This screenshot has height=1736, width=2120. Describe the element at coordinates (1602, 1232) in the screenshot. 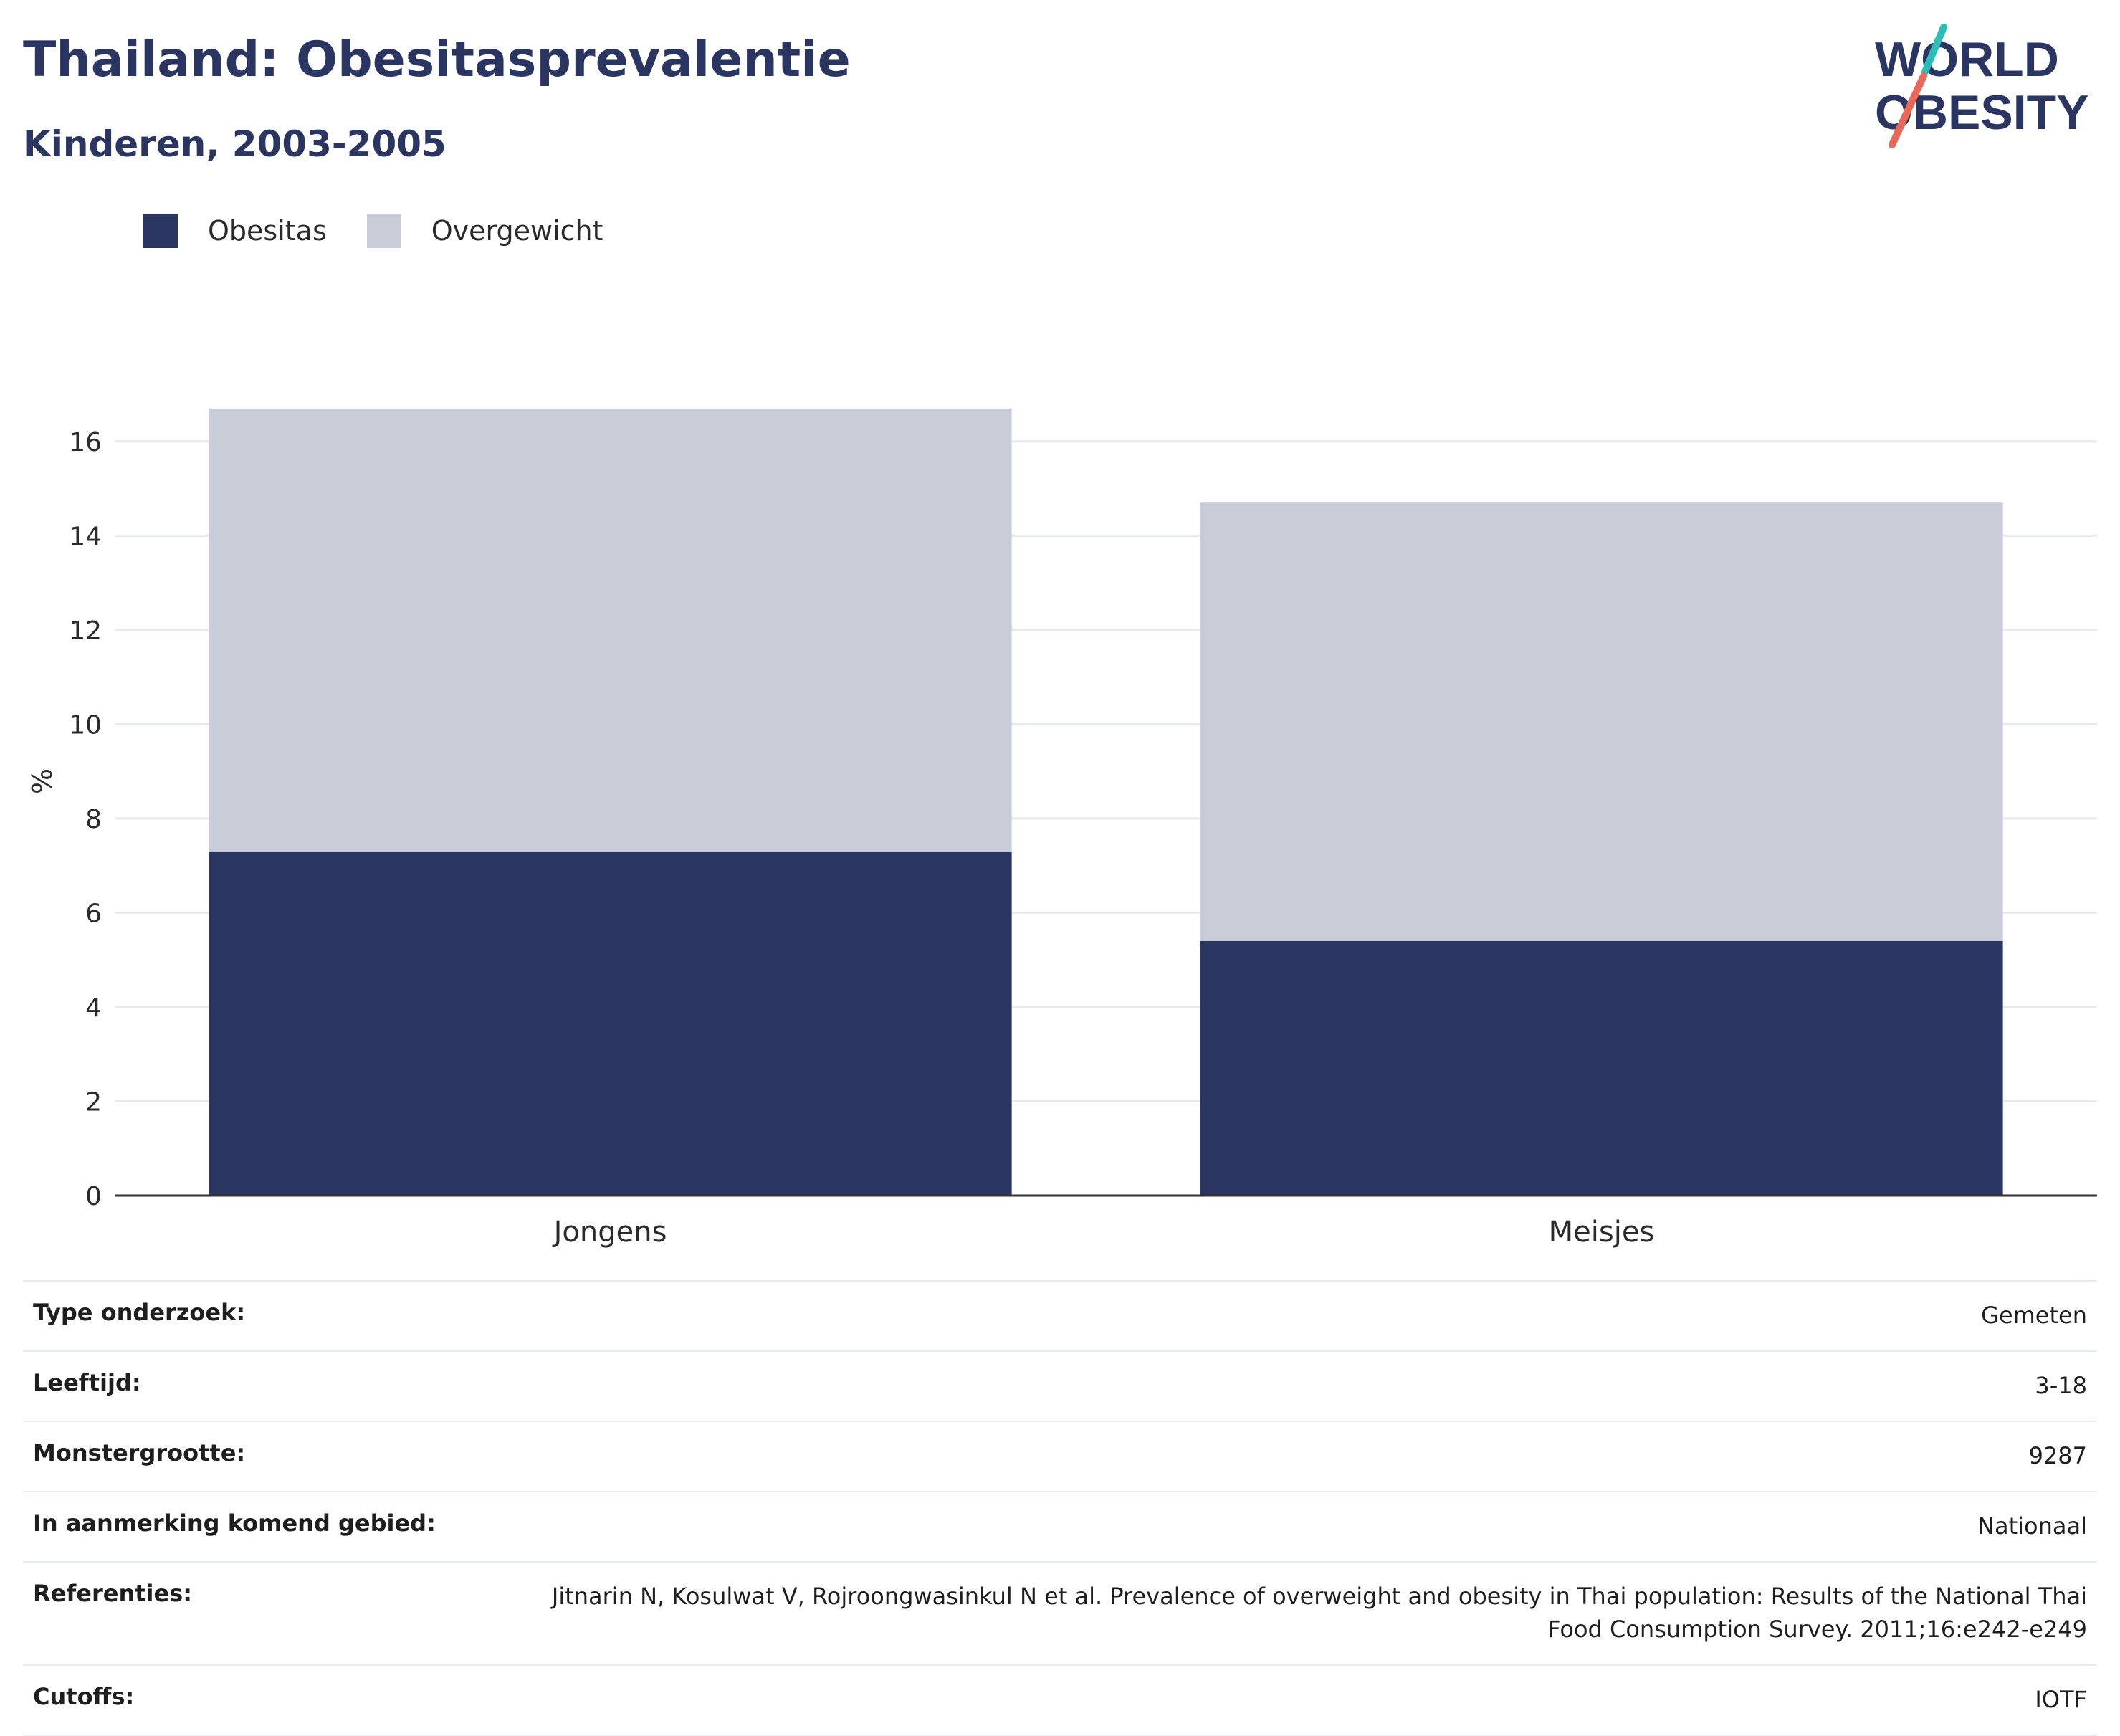

I see `x-tick-label: Meisjes` at that location.